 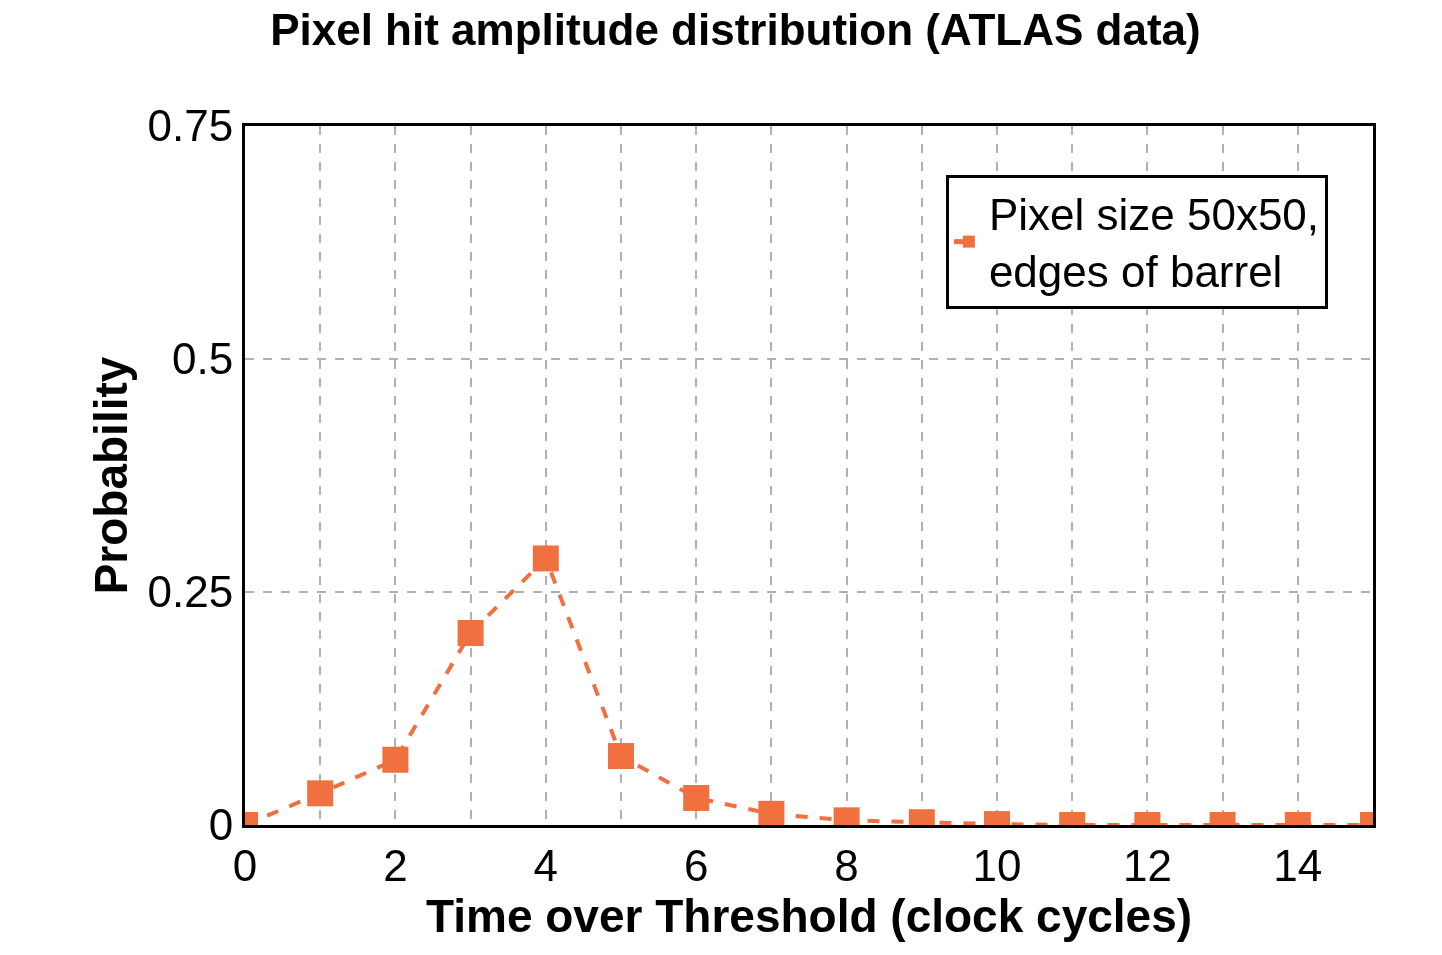 I want to click on x-tick-label: 4, so click(x=546, y=865).